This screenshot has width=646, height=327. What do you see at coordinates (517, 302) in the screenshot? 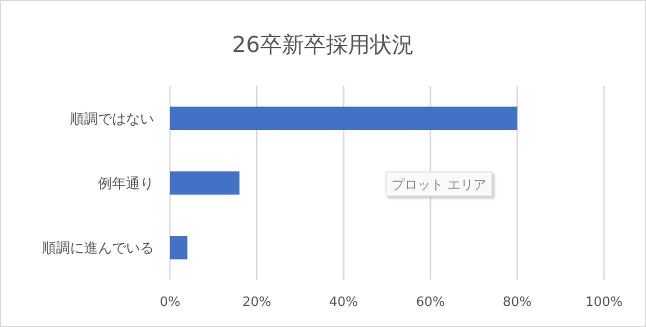
I see `x-tick-label: 80%` at bounding box center [517, 302].